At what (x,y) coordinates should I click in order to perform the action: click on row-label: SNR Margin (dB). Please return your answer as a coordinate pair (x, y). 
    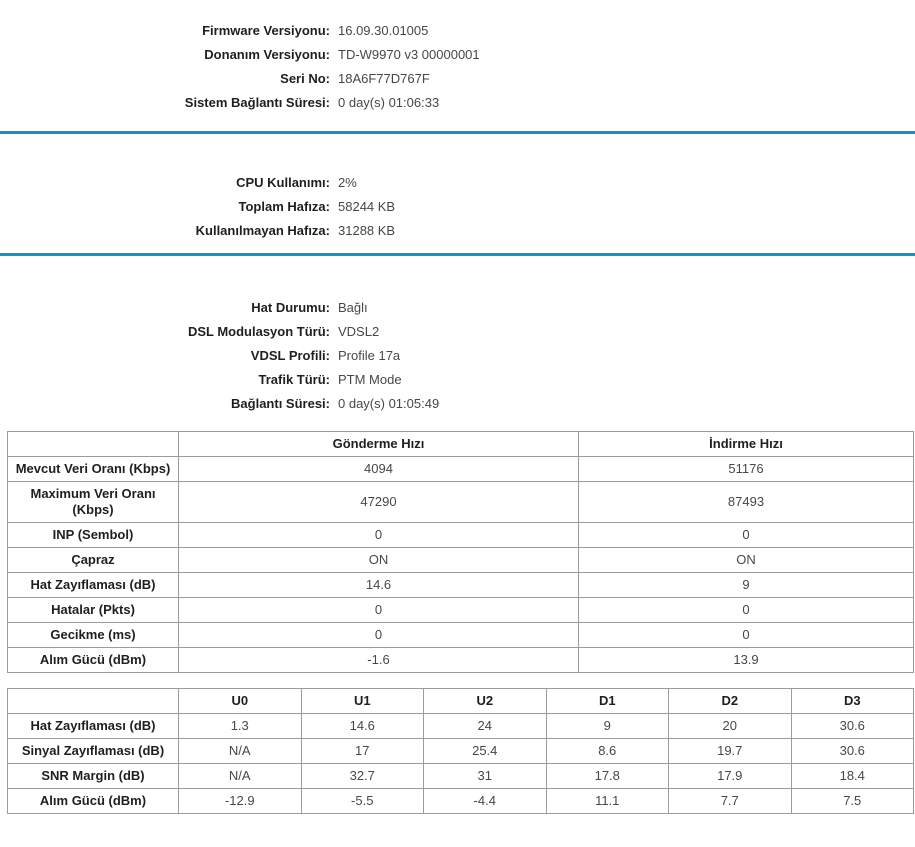
    Looking at the image, I should click on (93, 776).